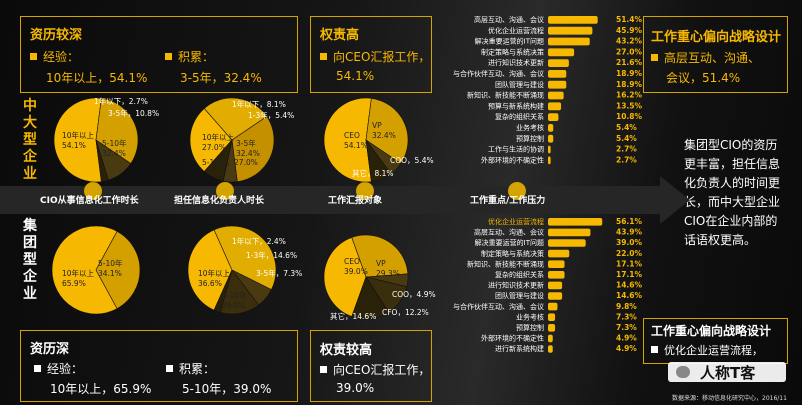  What do you see at coordinates (629, 95) in the screenshot?
I see `bar-value-label: 16.2%` at bounding box center [629, 95].